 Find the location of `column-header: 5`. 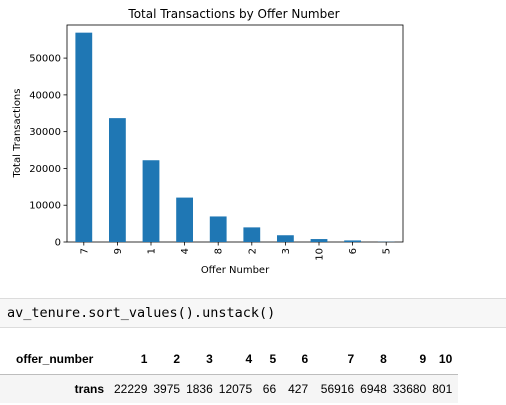

column-header: 5 is located at coordinates (273, 359).